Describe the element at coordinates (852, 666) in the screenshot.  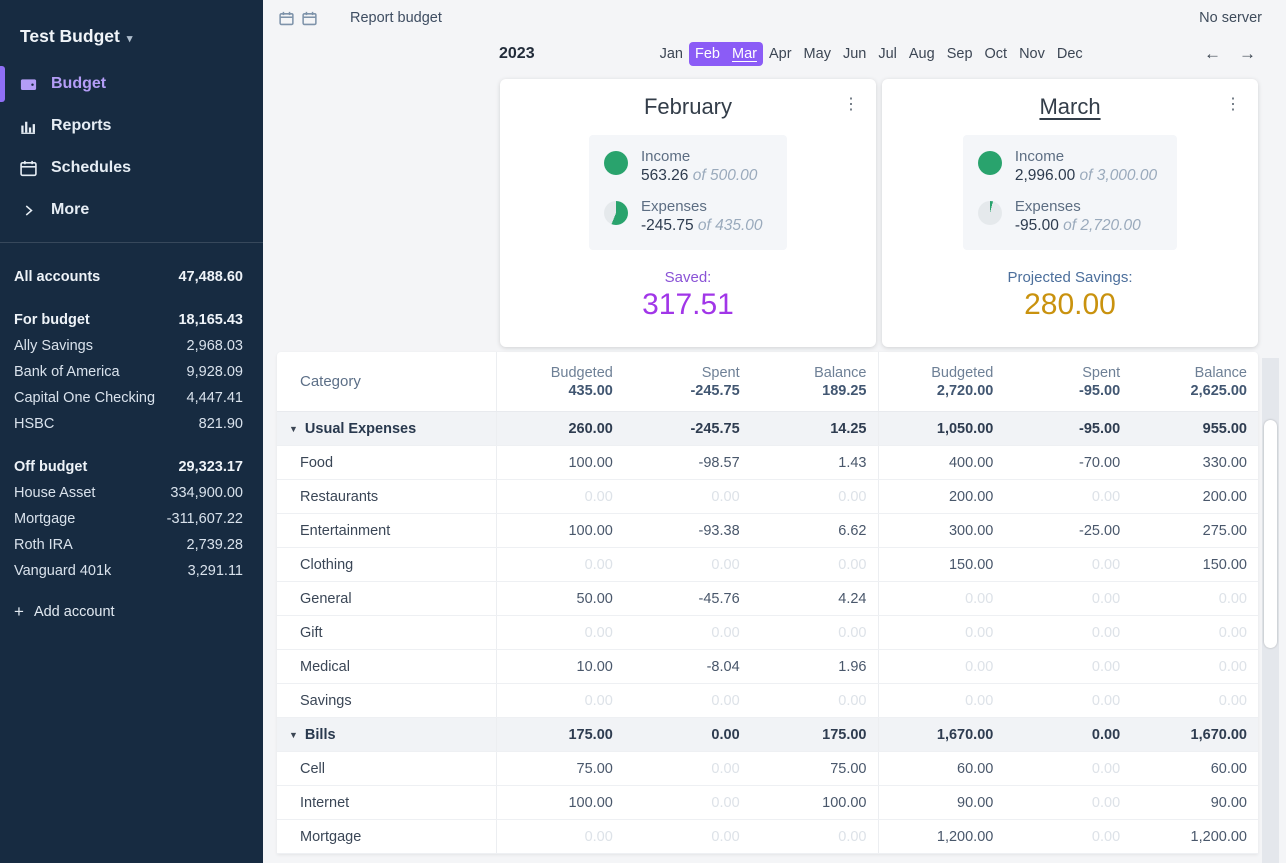
I see `feb-balance-cell: 1.96` at that location.